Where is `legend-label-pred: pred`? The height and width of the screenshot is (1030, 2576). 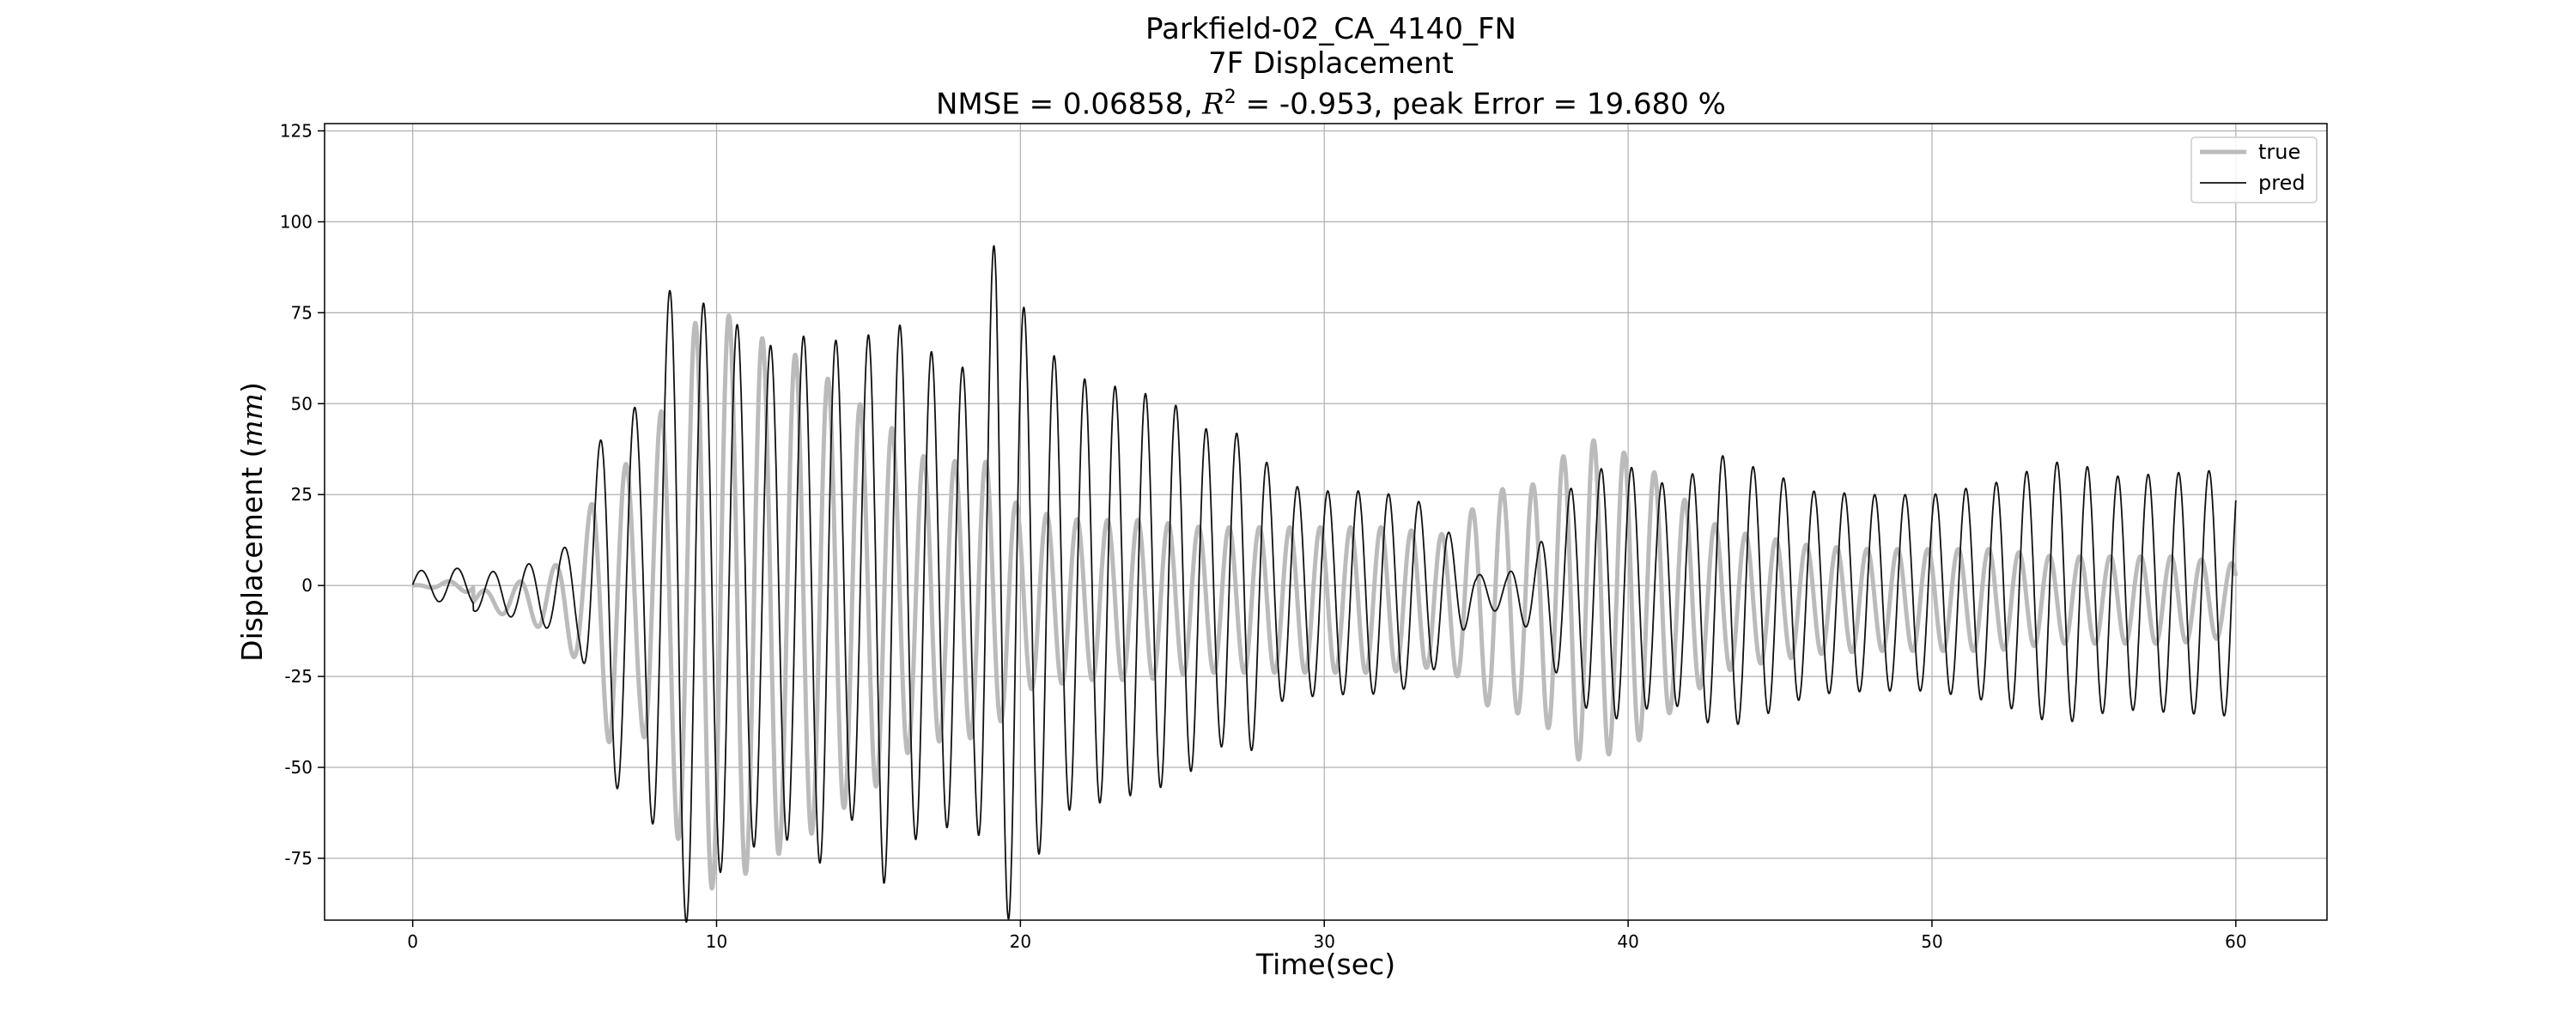 legend-label-pred: pred is located at coordinates (2282, 183).